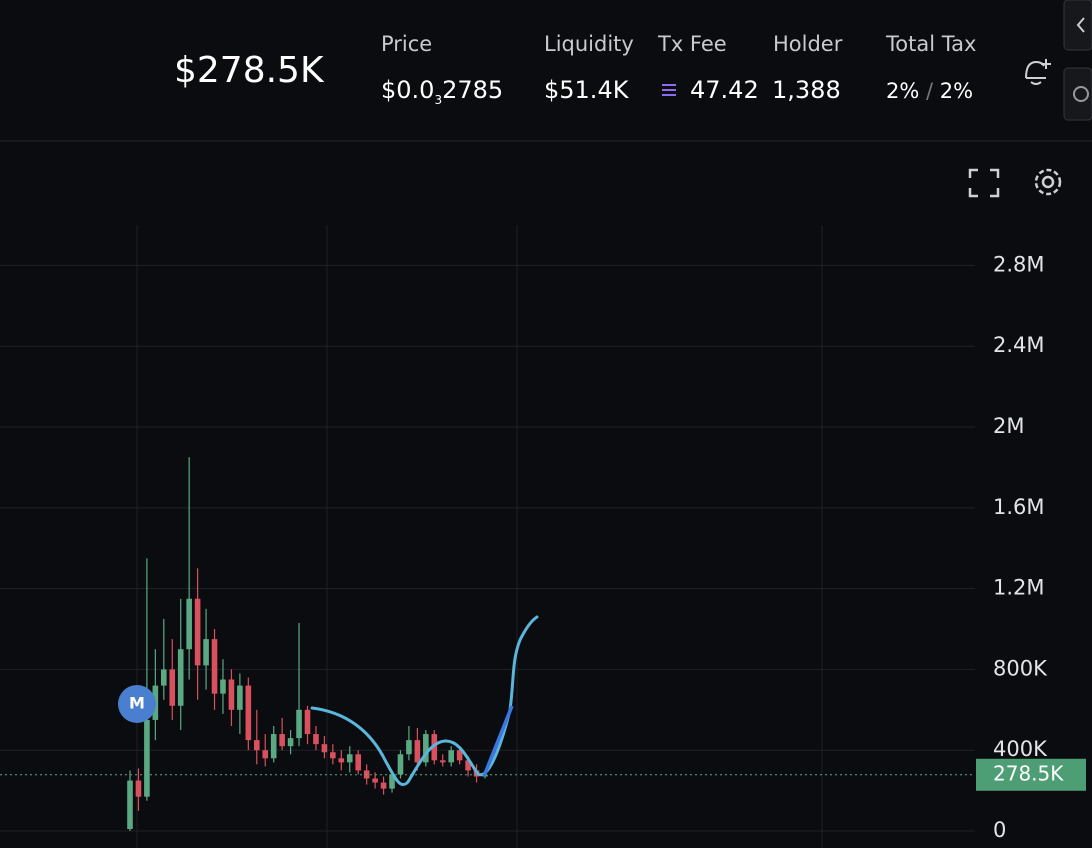 Image resolution: width=1092 pixels, height=848 pixels. What do you see at coordinates (1008, 426) in the screenshot?
I see `y-tick-label: 2M` at bounding box center [1008, 426].